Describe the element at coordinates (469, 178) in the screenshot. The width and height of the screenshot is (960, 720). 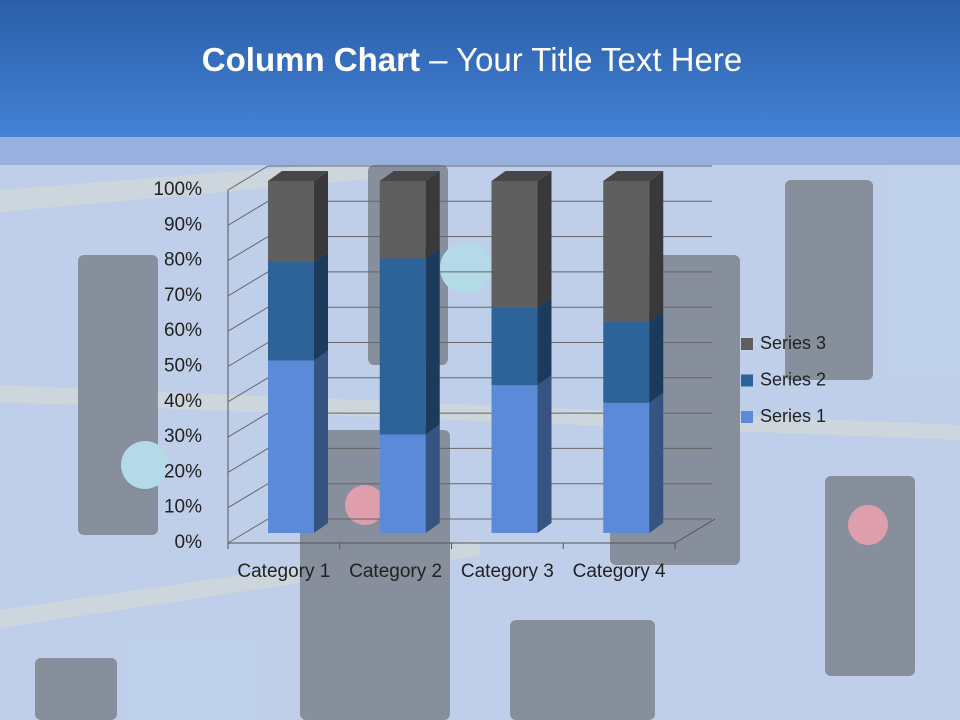
I see `grid-line` at that location.